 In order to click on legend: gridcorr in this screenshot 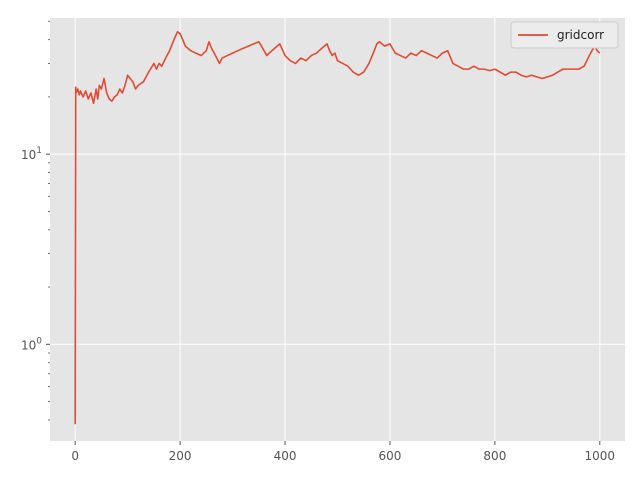, I will do `click(564, 35)`.